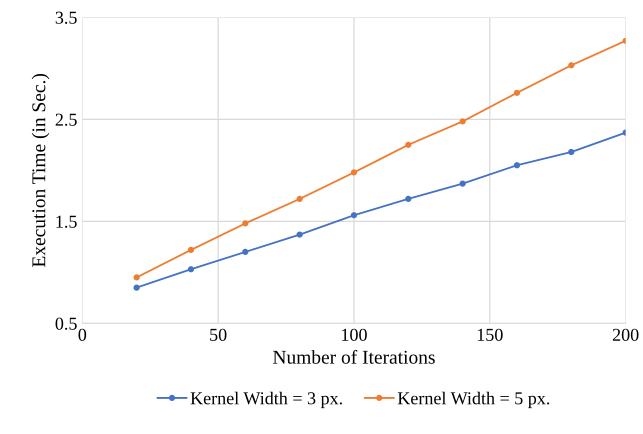  Describe the element at coordinates (41, 171) in the screenshot. I see `y-axis-title: Execution Time (in Sec.)` at that location.